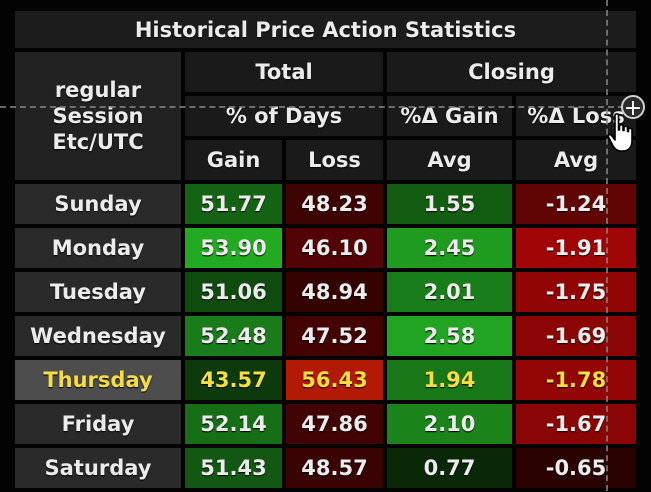 This screenshot has width=651, height=492. Describe the element at coordinates (284, 72) in the screenshot. I see `header-total: Total` at that location.